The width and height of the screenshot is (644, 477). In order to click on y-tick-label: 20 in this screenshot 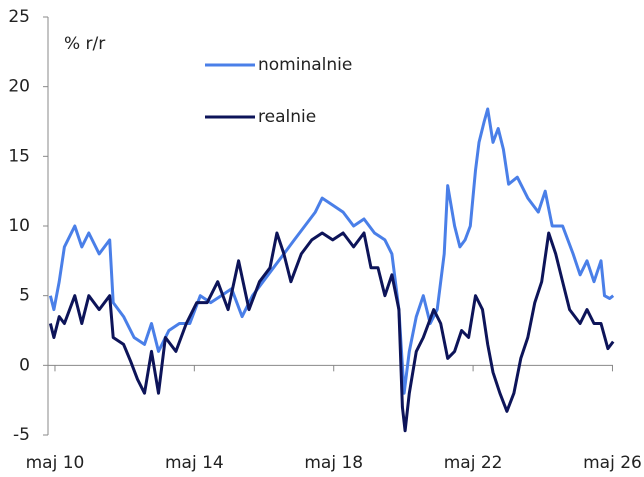, I will do `click(19, 87)`.